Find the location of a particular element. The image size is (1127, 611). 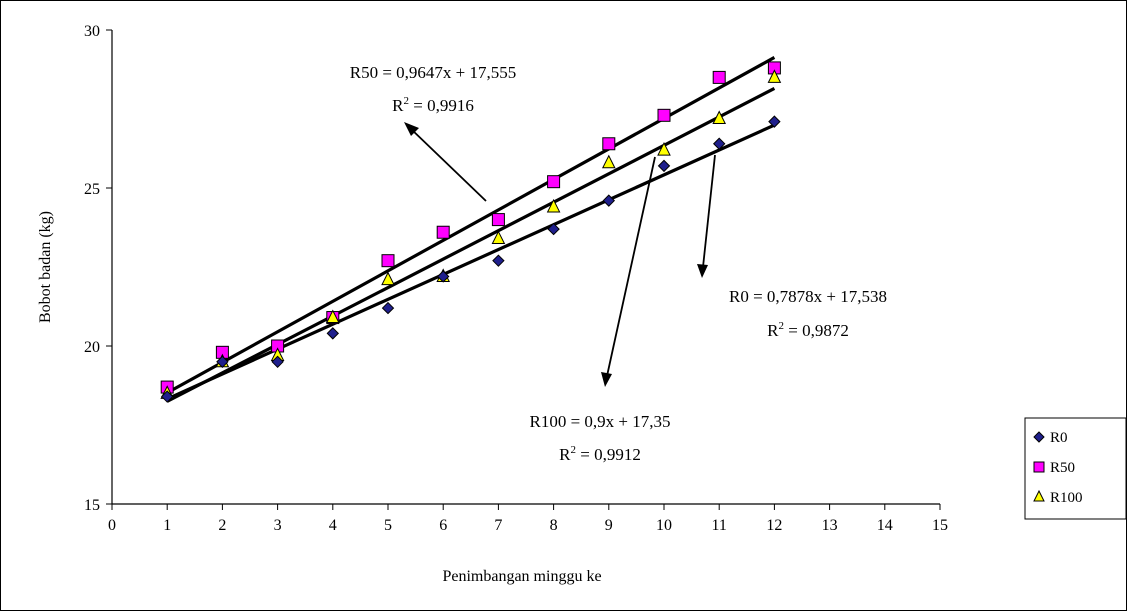

r2-r0-value: = 0,9872 is located at coordinates (816, 330).